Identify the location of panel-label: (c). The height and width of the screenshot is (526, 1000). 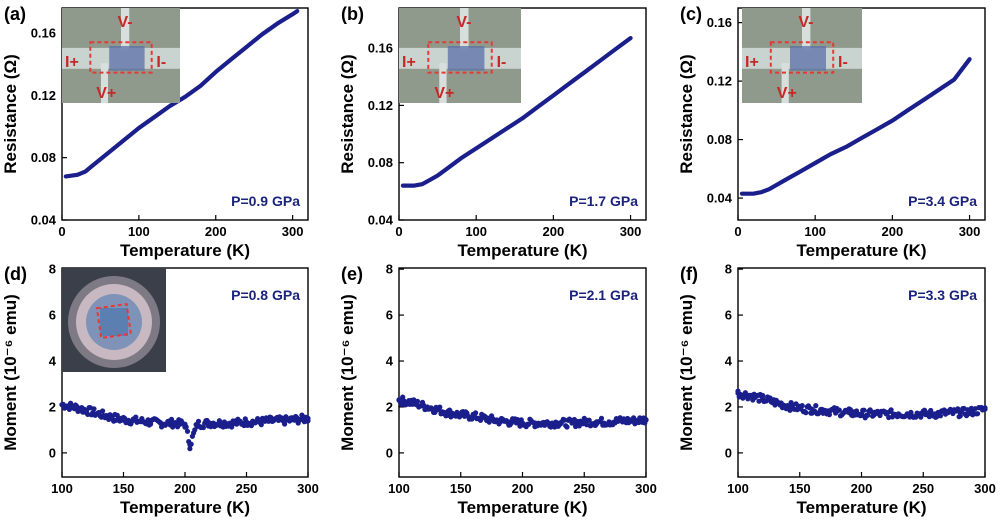
(691, 14).